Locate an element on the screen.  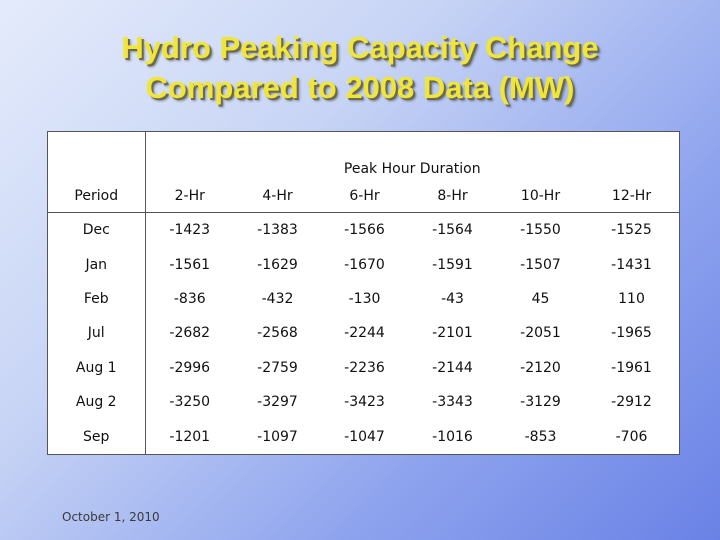
value-cell: -2236 is located at coordinates (364, 367).